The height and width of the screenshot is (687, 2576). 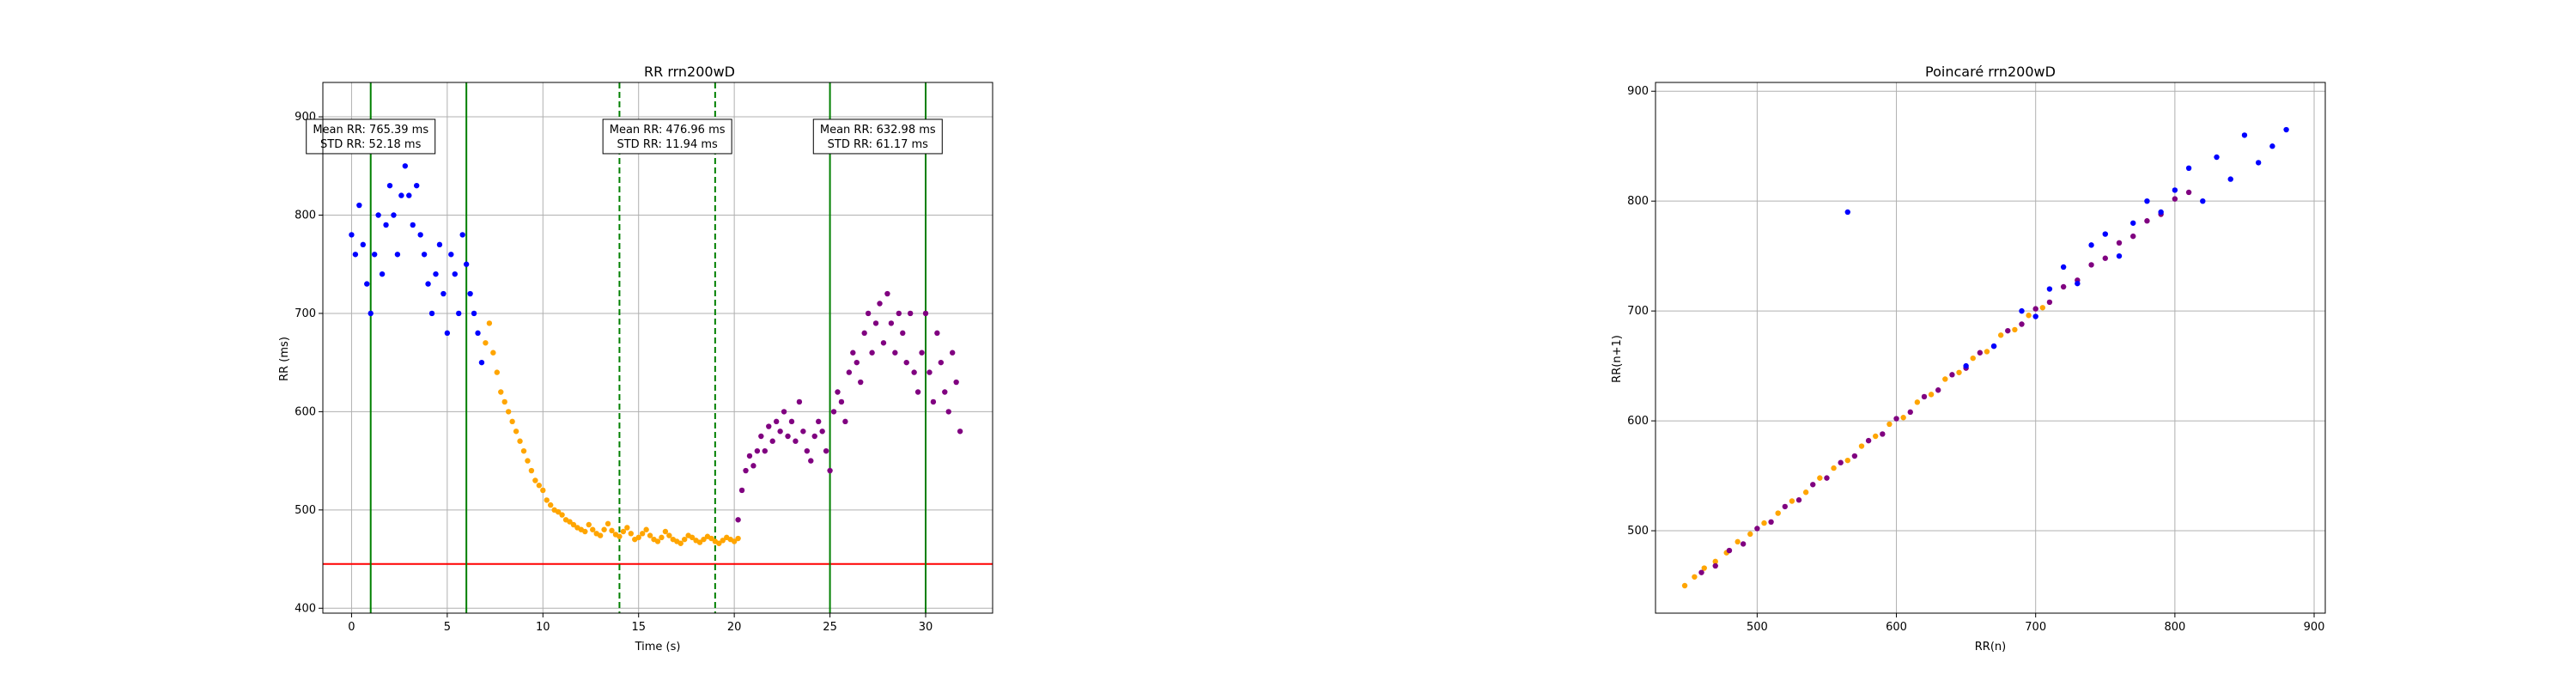 I want to click on poincare-chart-xlabel: RR(n), so click(x=1990, y=647).